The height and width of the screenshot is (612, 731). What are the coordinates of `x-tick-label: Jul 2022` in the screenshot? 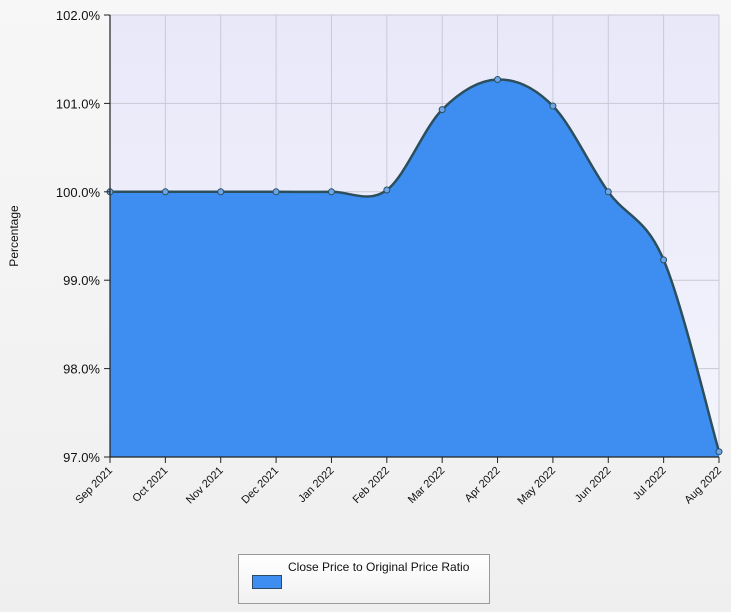 It's located at (650, 484).